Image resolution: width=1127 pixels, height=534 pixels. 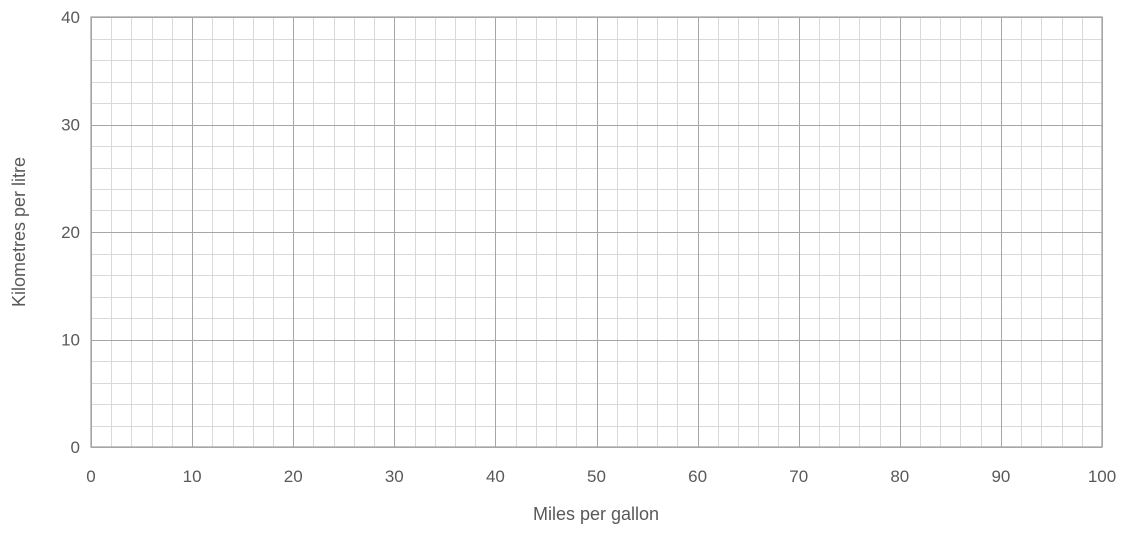 What do you see at coordinates (90, 476) in the screenshot?
I see `x-tick-label: 0` at bounding box center [90, 476].